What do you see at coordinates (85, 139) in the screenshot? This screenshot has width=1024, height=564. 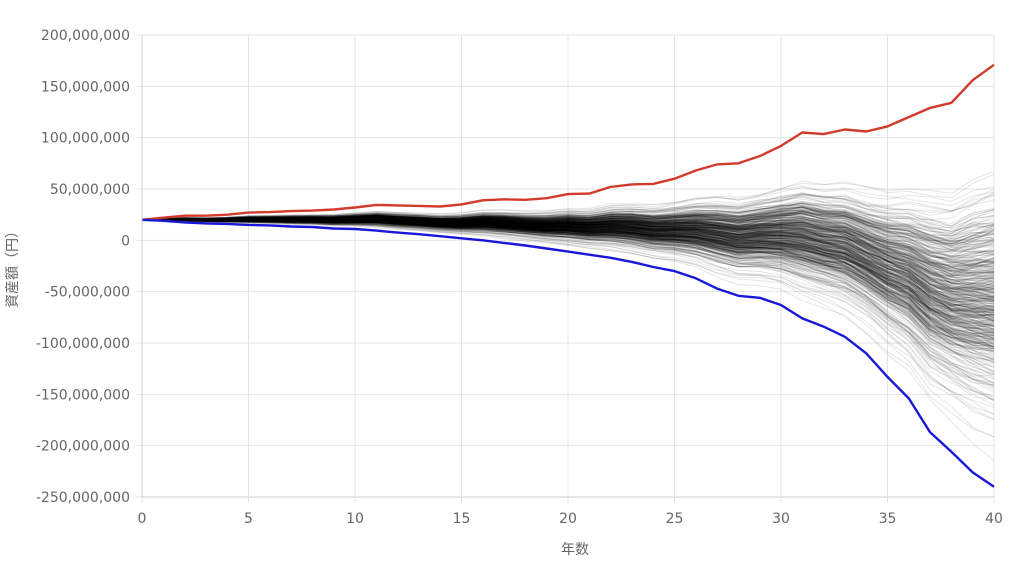 I see `y-tick-label: 100,000,000` at bounding box center [85, 139].